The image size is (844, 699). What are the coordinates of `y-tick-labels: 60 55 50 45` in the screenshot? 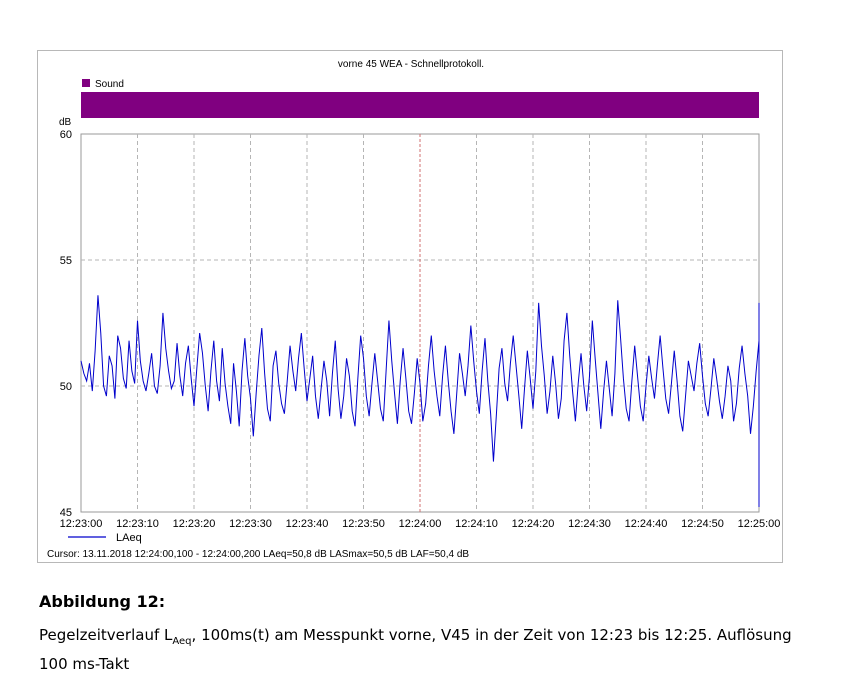 It's located at (66, 324).